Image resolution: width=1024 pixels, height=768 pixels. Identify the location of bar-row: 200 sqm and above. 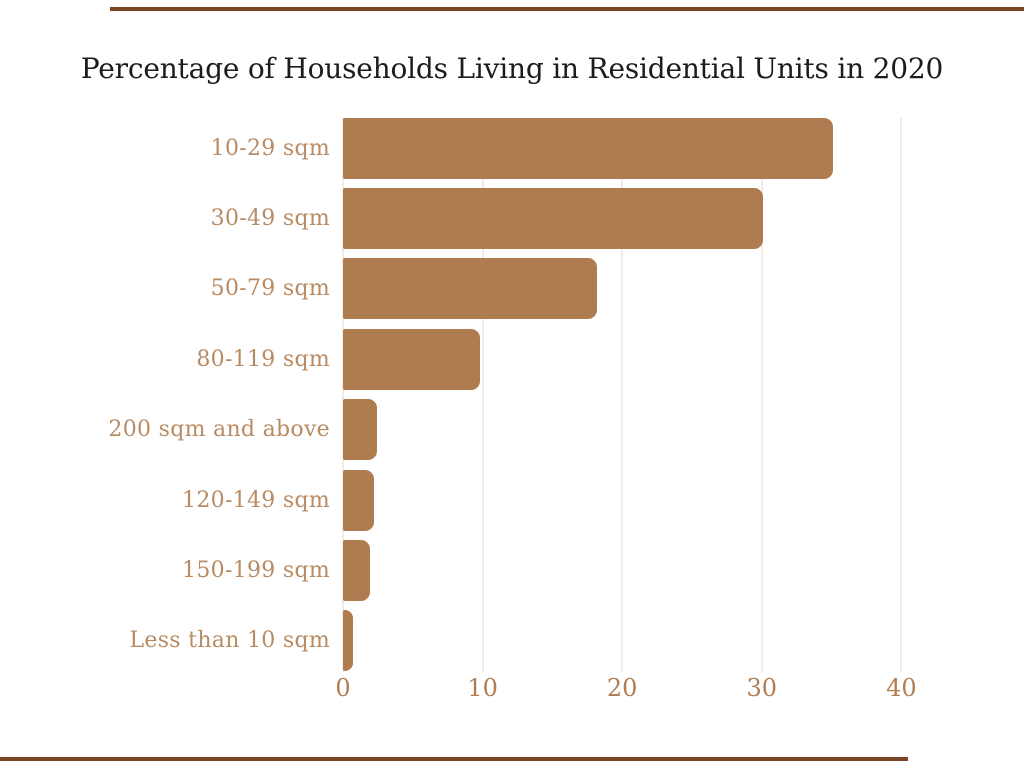
(512, 430).